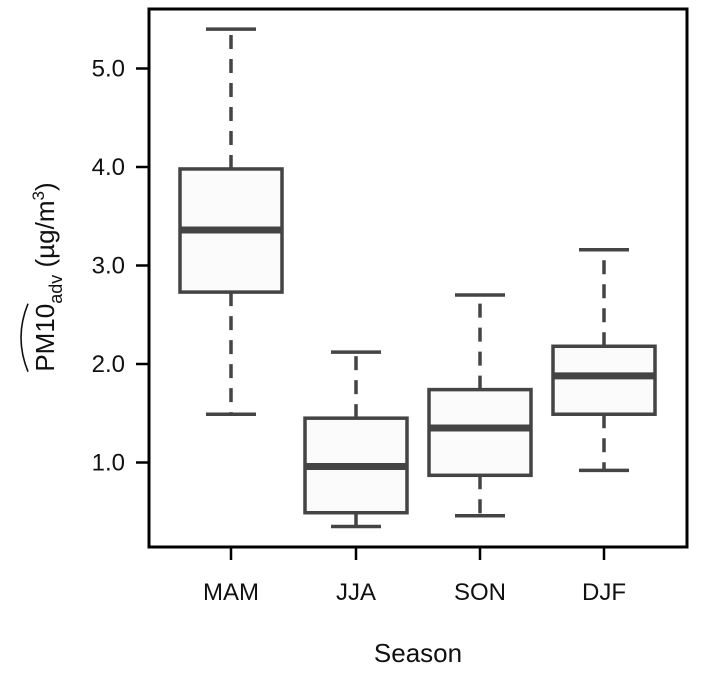  I want to click on x-tick-label: MAM, so click(231, 592).